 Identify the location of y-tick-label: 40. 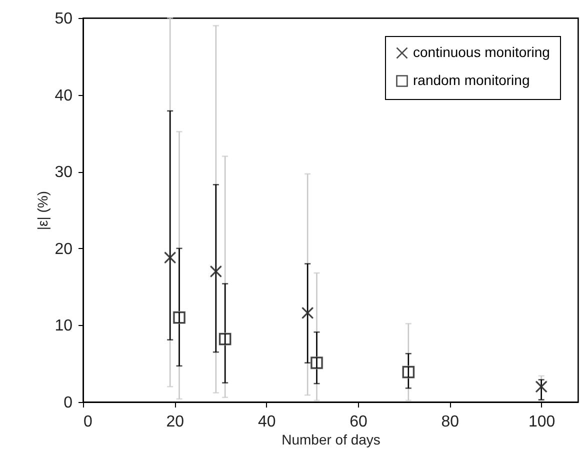
(63, 95).